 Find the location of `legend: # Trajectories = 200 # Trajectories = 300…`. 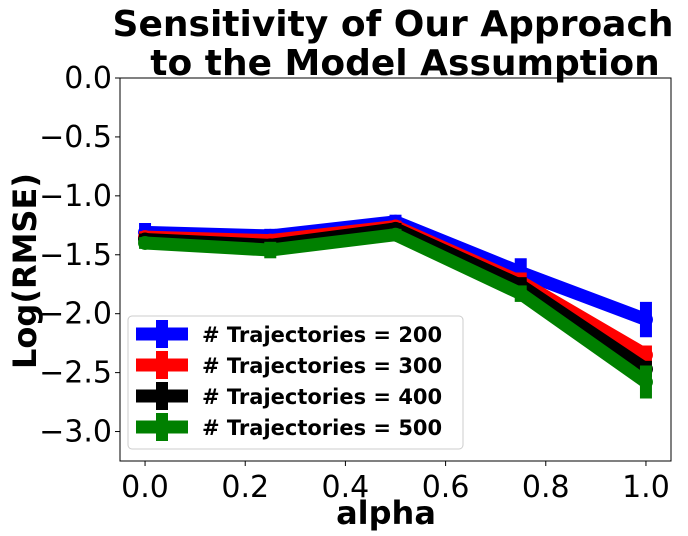

legend: # Trajectories = 200 # Trajectories = 300… is located at coordinates (295, 382).